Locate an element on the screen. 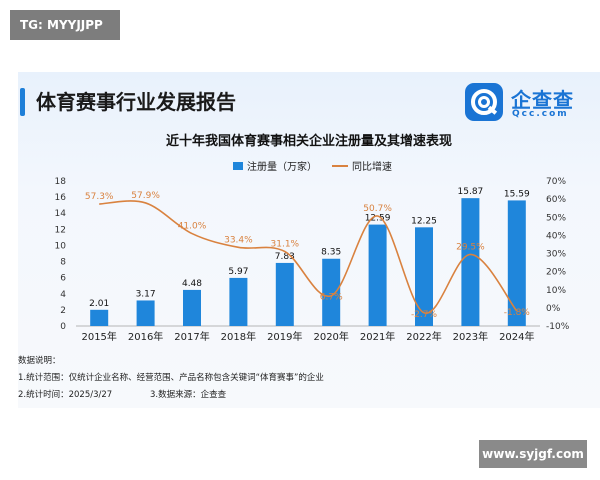  bar-value-label: 7.83 is located at coordinates (285, 257).